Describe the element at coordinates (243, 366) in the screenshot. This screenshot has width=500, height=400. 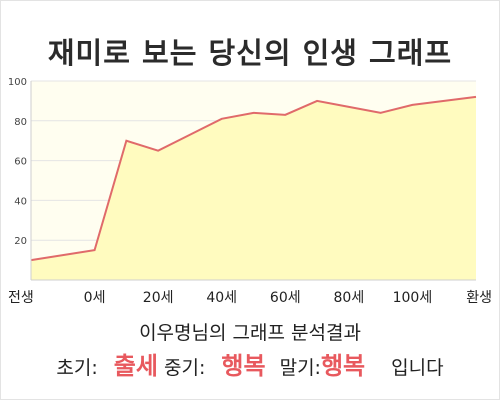
I see `mid-value: 행복` at that location.